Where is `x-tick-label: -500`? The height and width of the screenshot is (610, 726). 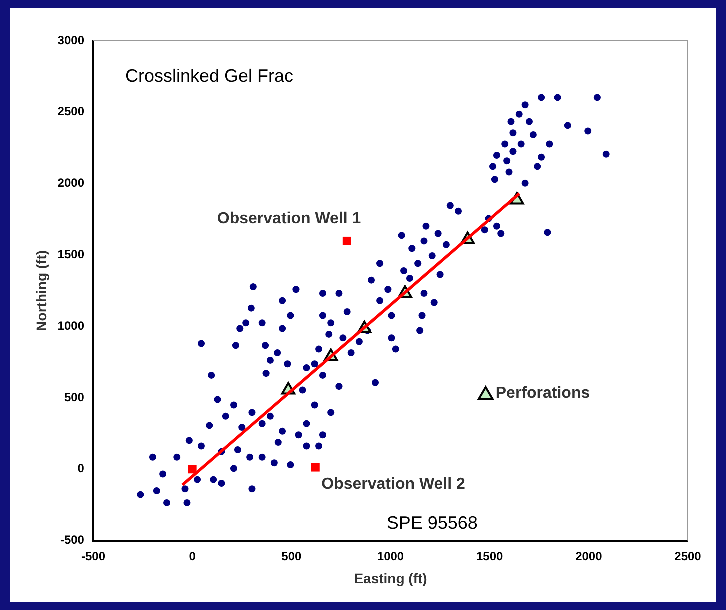 x-tick-label: -500 is located at coordinates (93, 556).